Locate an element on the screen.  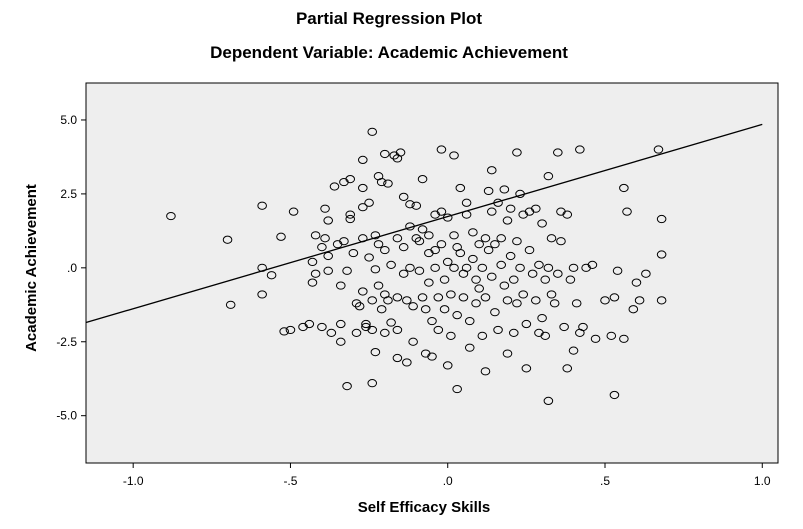
y-tick-label: .0 is located at coordinates (72, 268).